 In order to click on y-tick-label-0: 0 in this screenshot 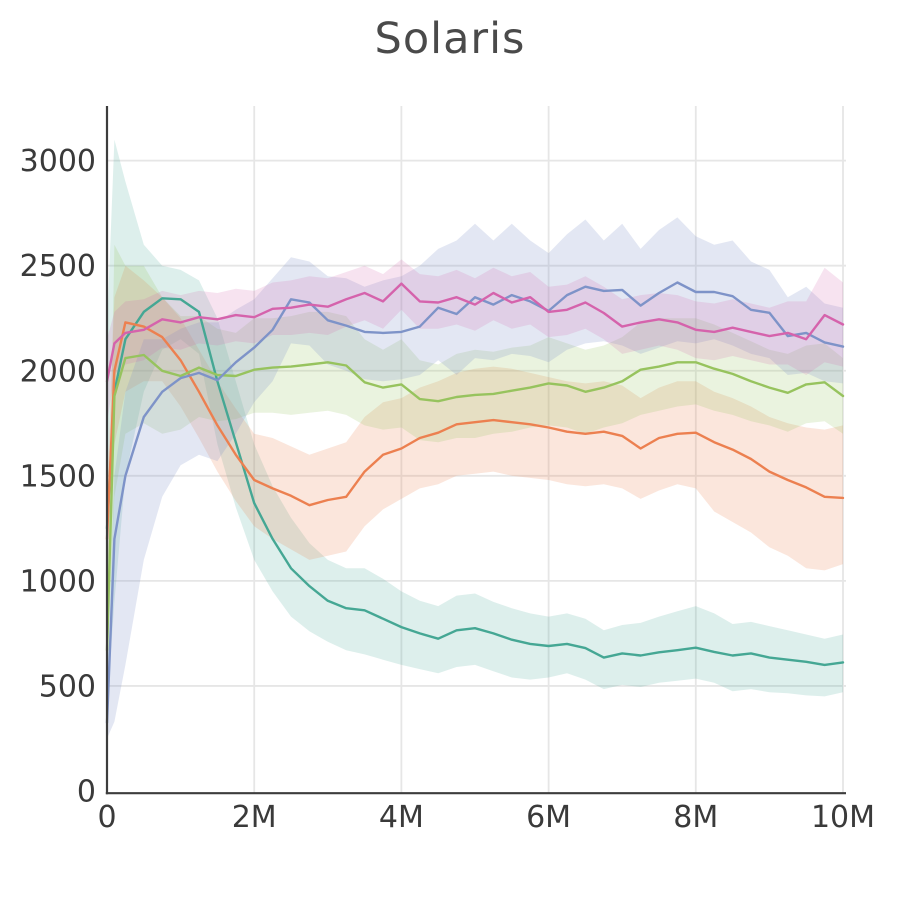, I will do `click(86, 792)`.